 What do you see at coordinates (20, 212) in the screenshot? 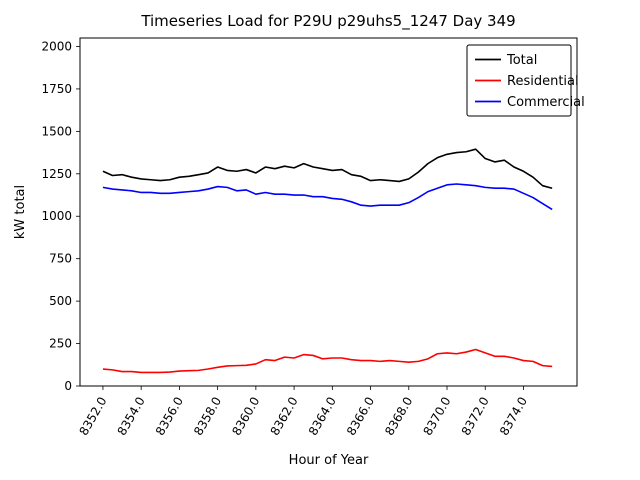
I see `y-axis-label: kW total` at bounding box center [20, 212].